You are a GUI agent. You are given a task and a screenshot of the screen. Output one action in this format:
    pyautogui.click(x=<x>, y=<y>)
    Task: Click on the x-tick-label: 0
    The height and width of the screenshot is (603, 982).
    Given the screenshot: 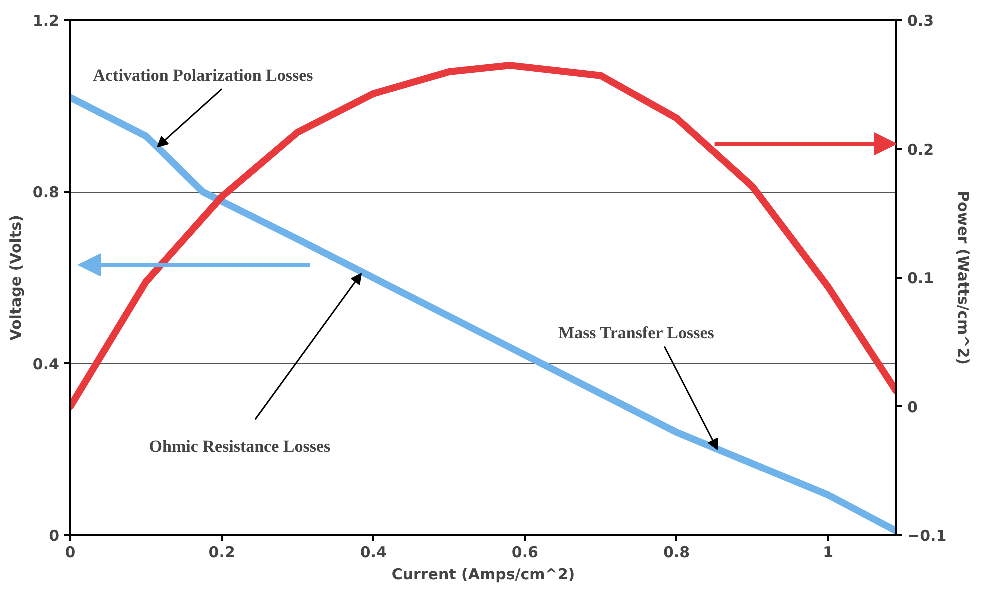 What is the action you would take?
    pyautogui.click(x=70, y=553)
    